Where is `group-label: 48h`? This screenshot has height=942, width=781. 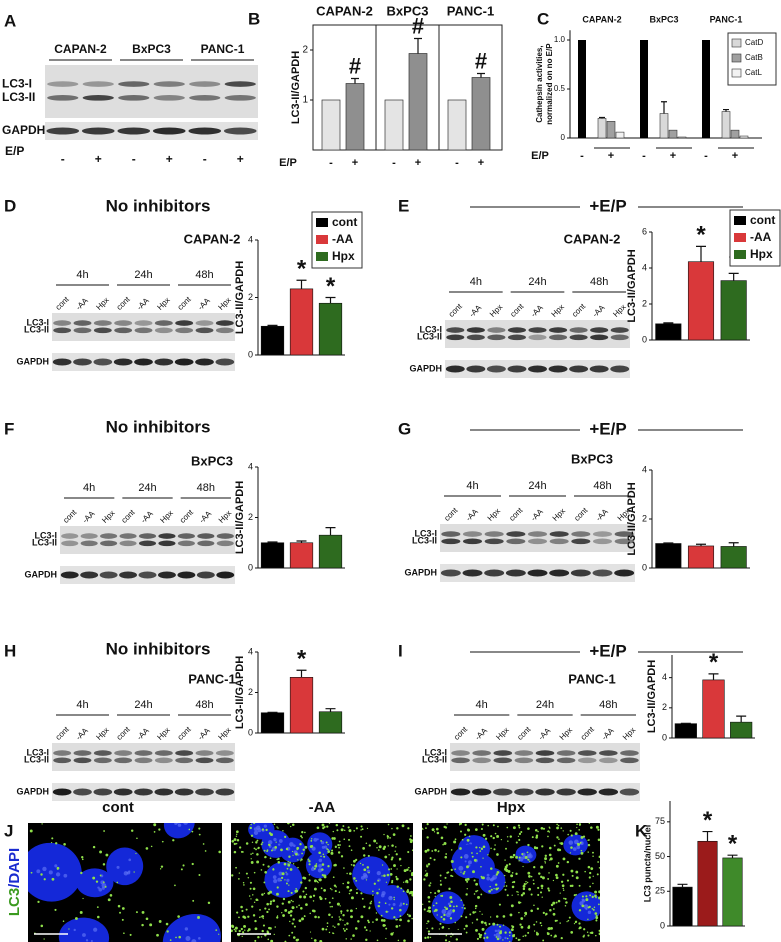 group-label: 48h is located at coordinates (206, 488).